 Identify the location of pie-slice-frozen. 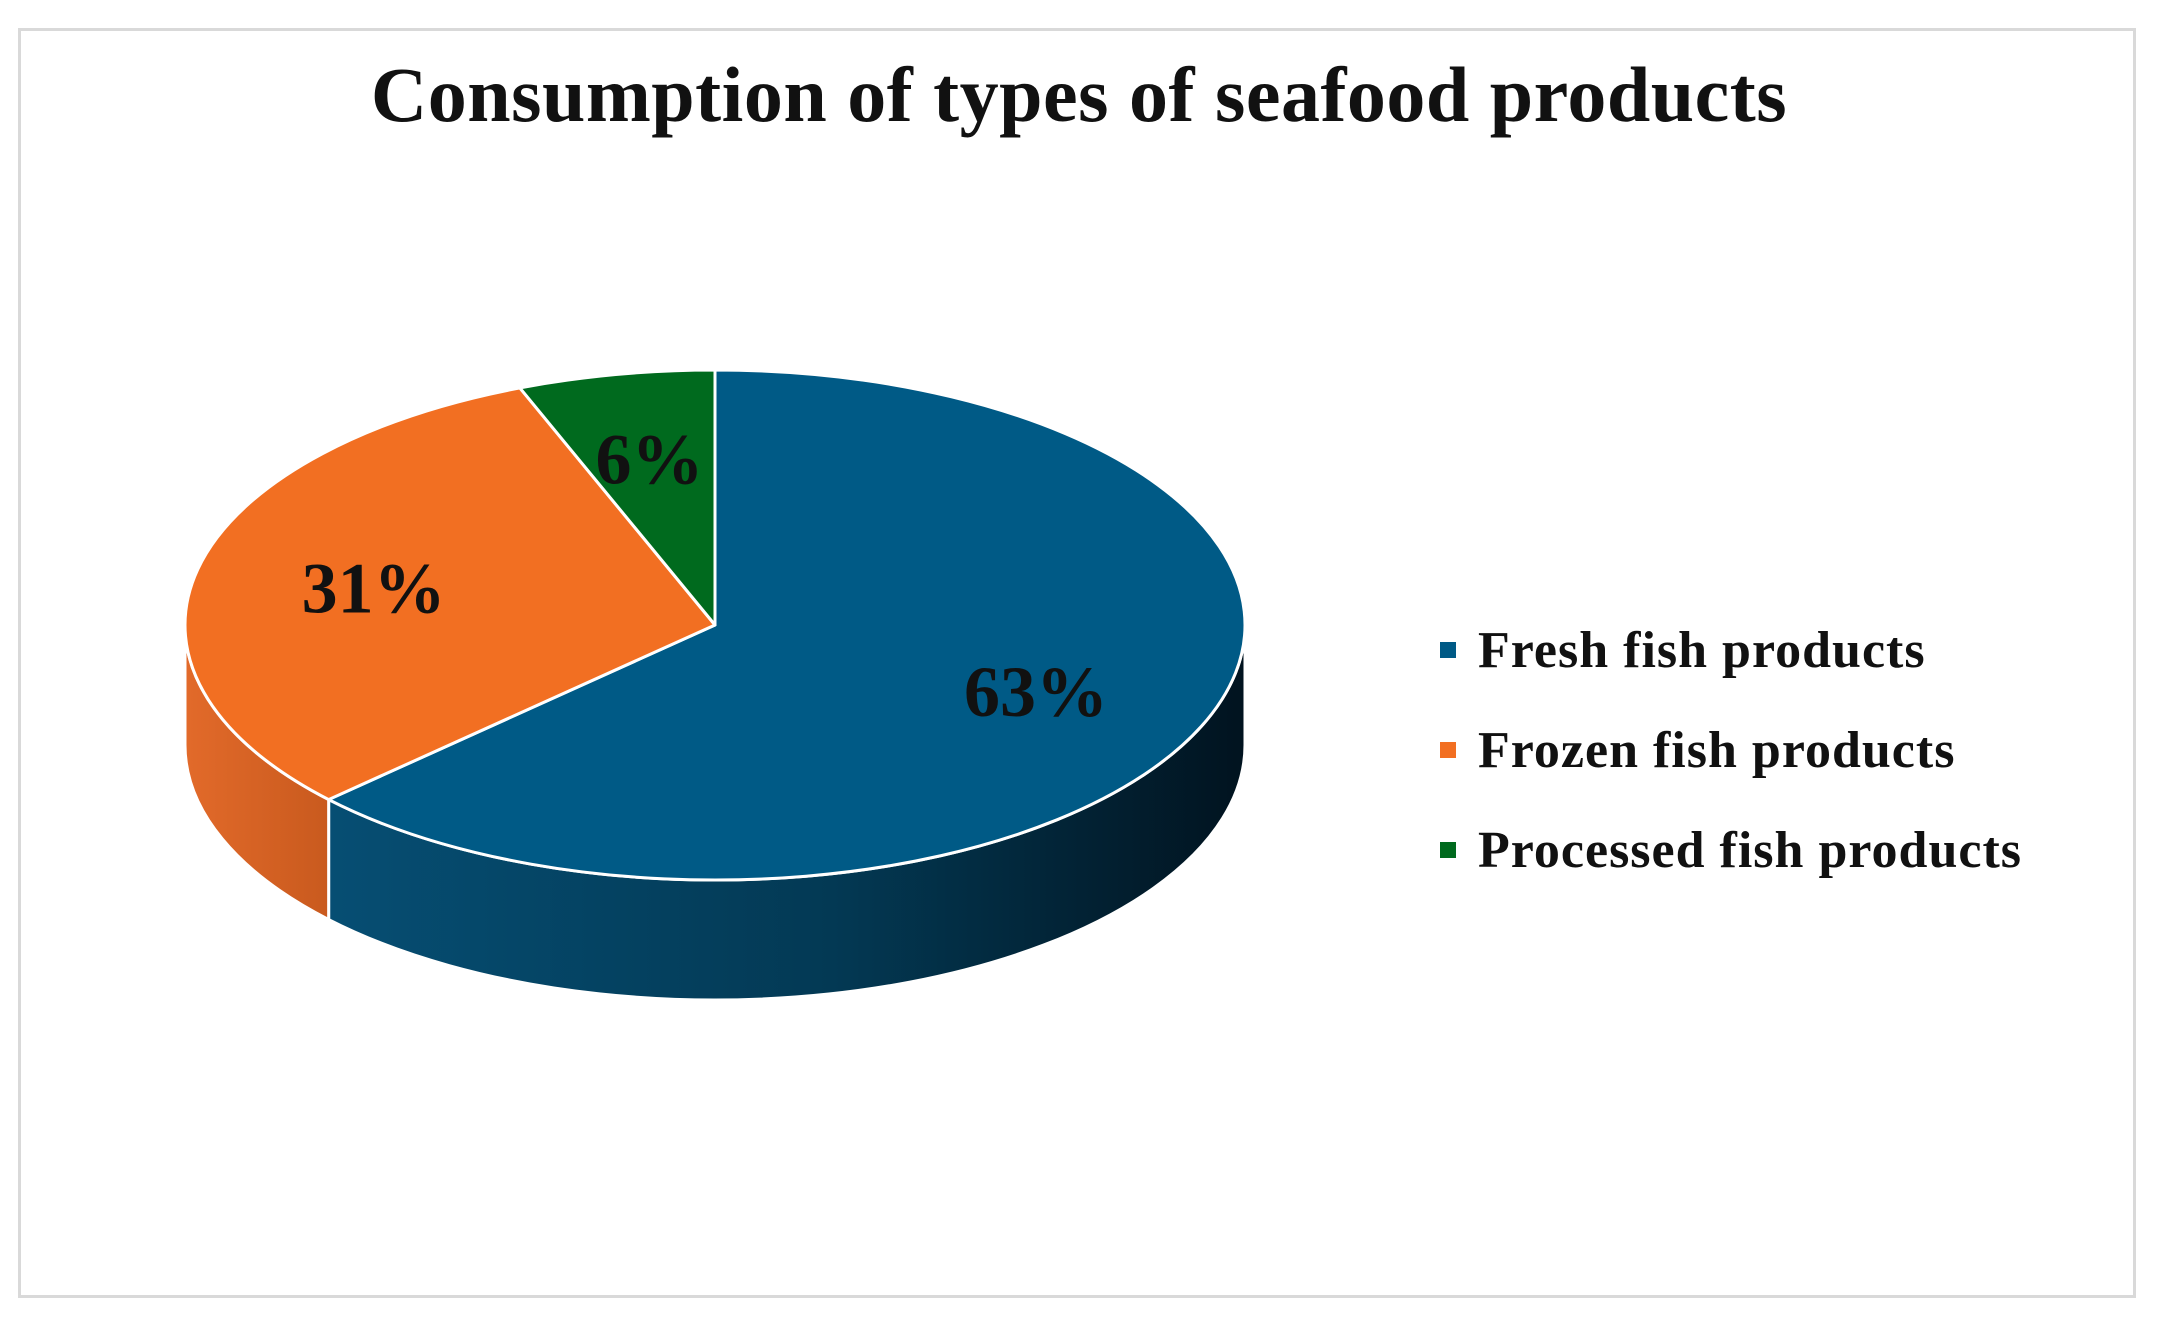
(450, 594).